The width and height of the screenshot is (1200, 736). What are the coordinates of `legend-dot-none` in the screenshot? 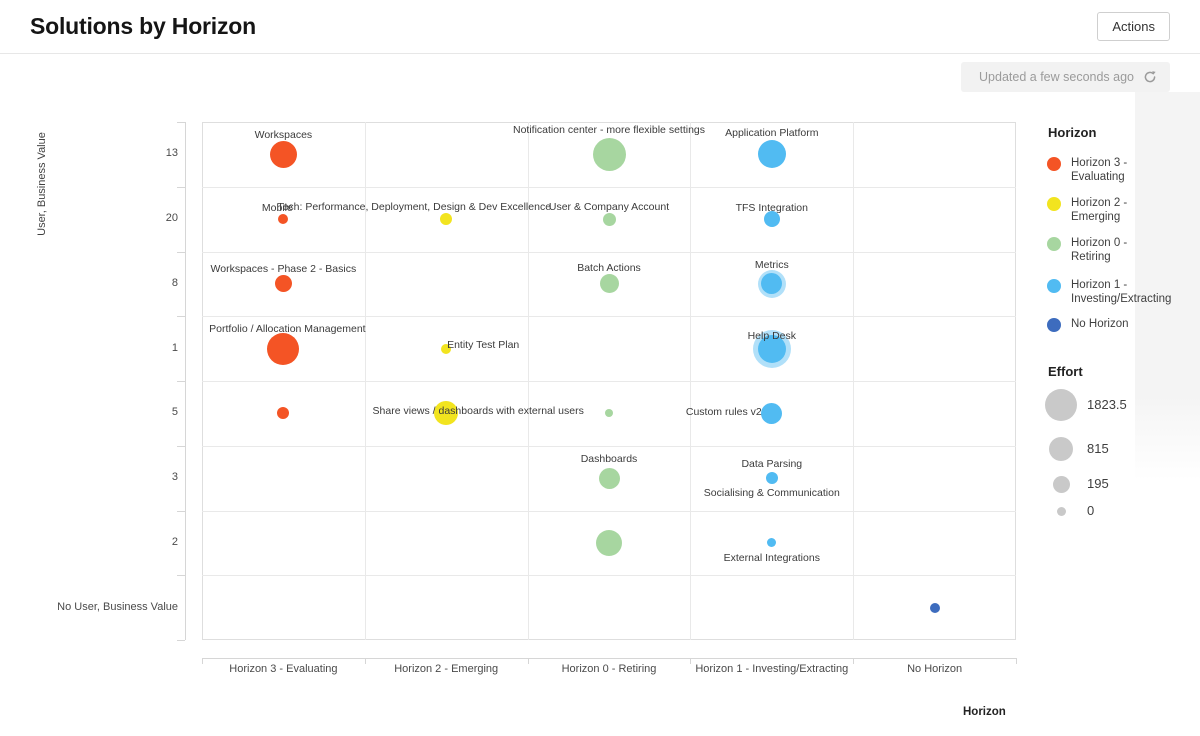 It's located at (1054, 325).